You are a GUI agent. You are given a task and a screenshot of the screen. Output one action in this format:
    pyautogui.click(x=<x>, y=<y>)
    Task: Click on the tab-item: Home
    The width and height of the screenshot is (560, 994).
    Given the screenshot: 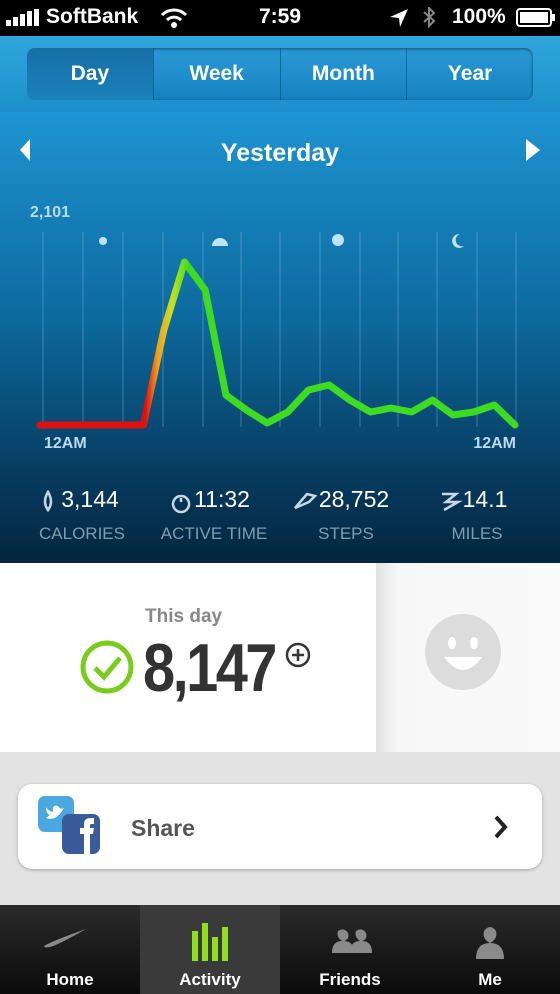 What is the action you would take?
    pyautogui.click(x=70, y=949)
    